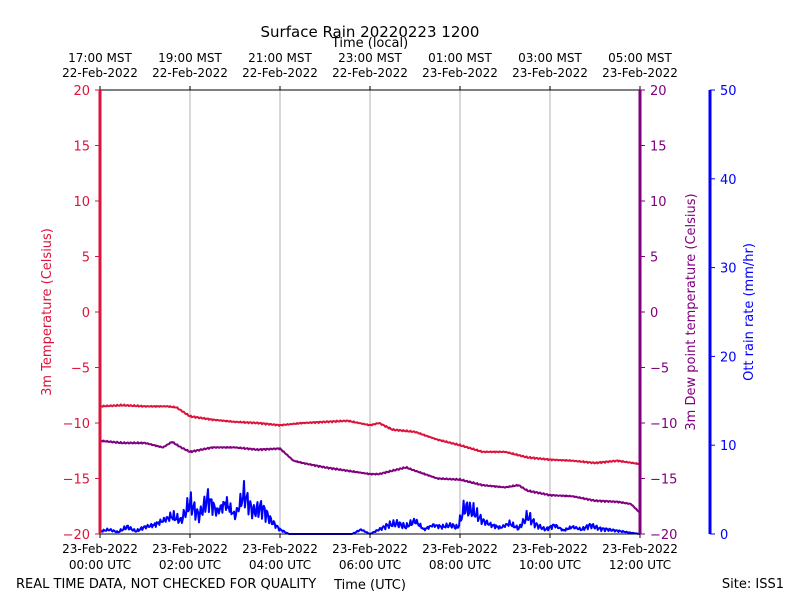 The width and height of the screenshot is (800, 600). What do you see at coordinates (749, 312) in the screenshot?
I see `rain-axis-title: Ott rain rate (mm/hr)` at bounding box center [749, 312].